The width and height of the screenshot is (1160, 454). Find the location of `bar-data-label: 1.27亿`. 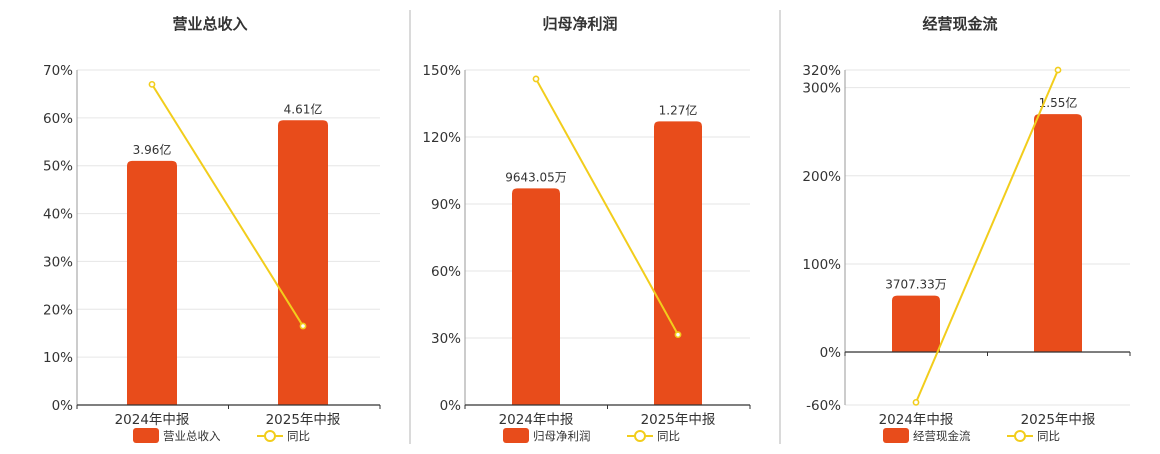

bar-data-label: 1.27亿 is located at coordinates (678, 109).